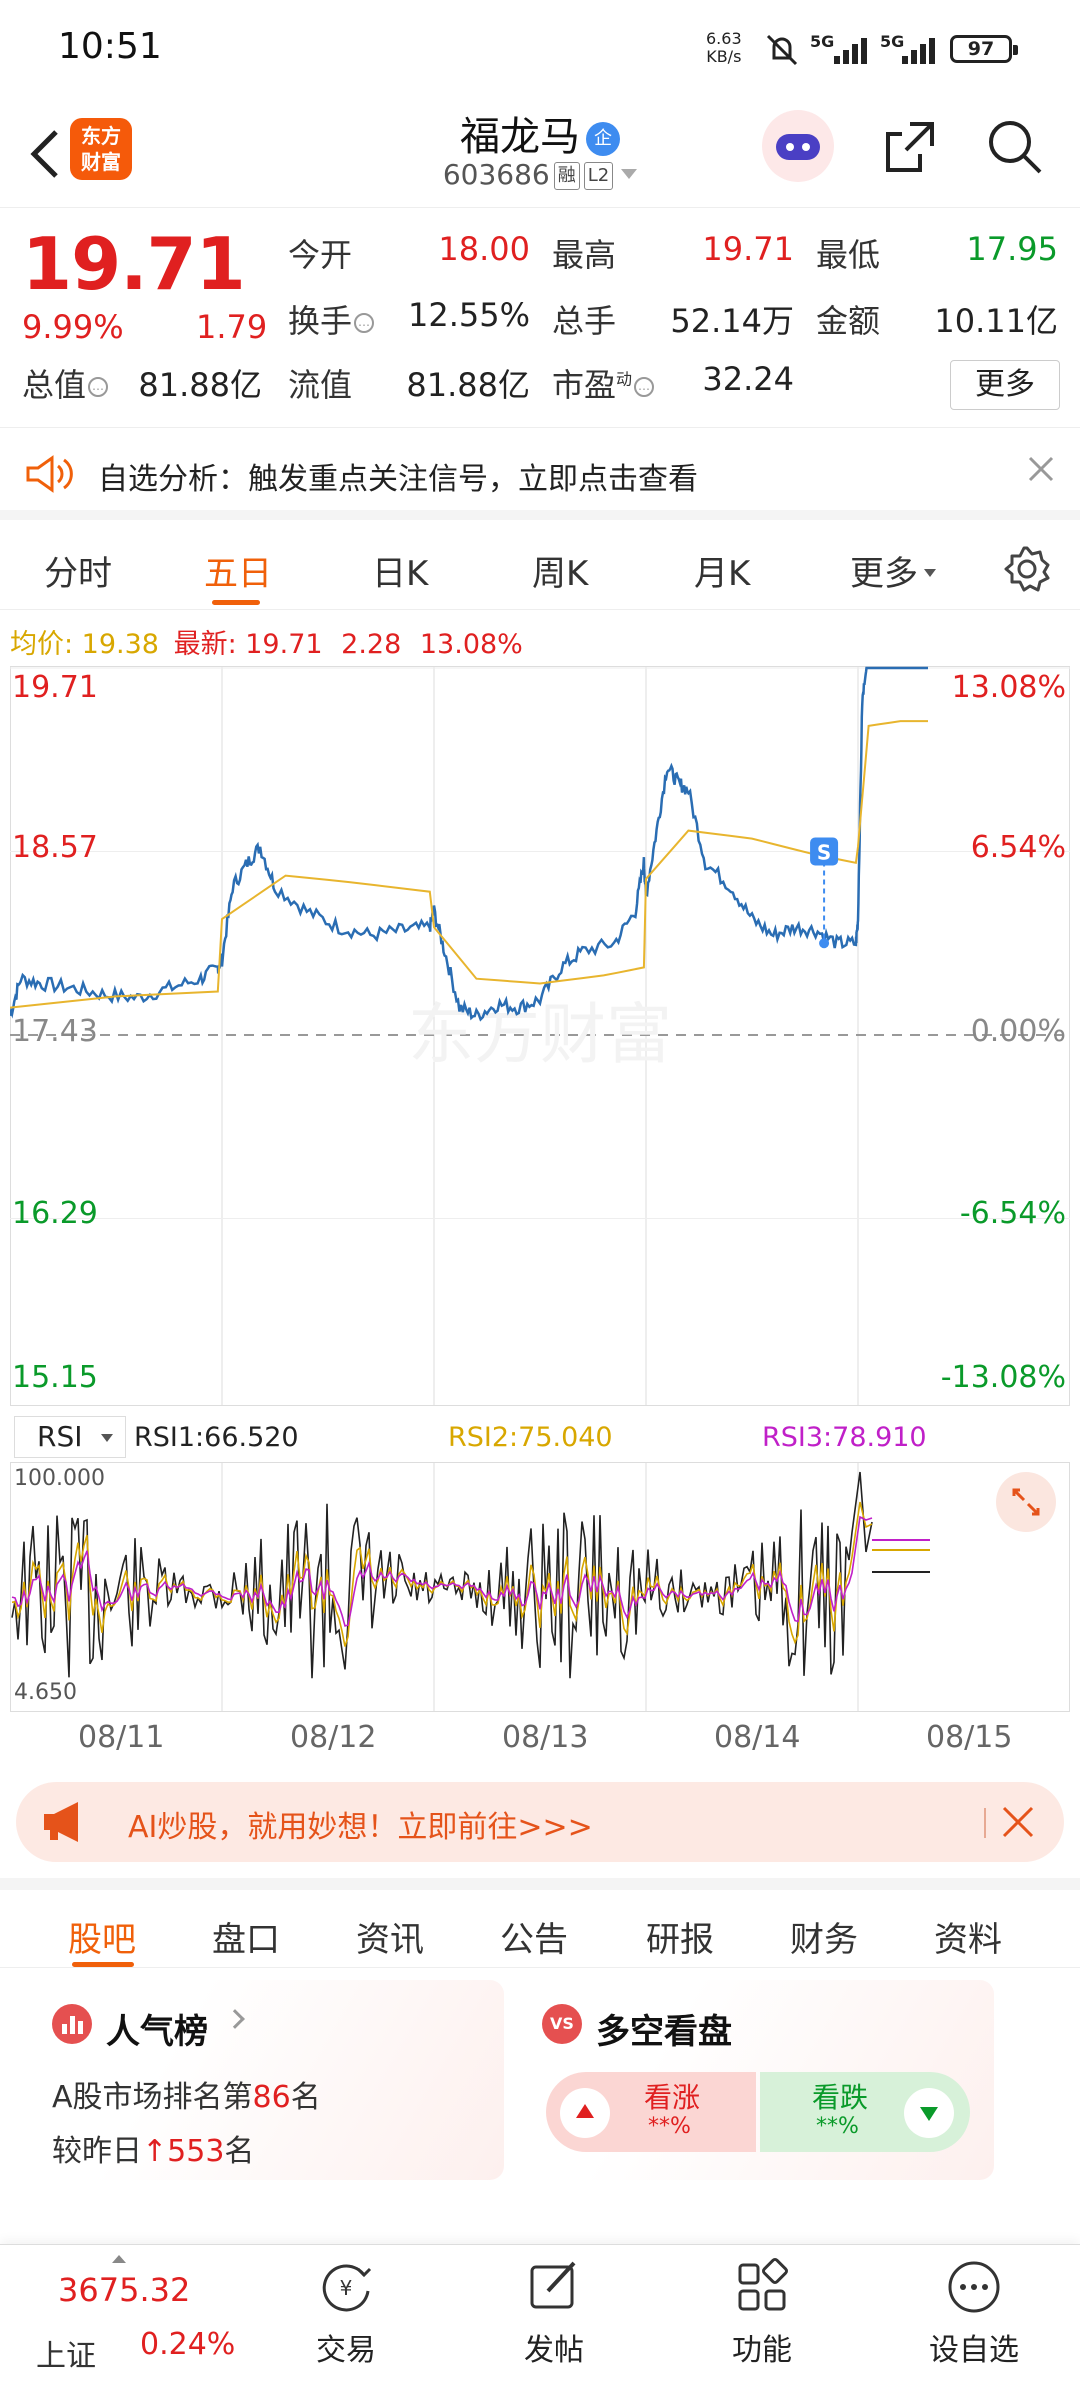 This screenshot has width=1080, height=2400. Describe the element at coordinates (758, 2080) in the screenshot. I see `bull-bear-card: VS 多空看盘 看涨 **% 看跌 **%` at that location.